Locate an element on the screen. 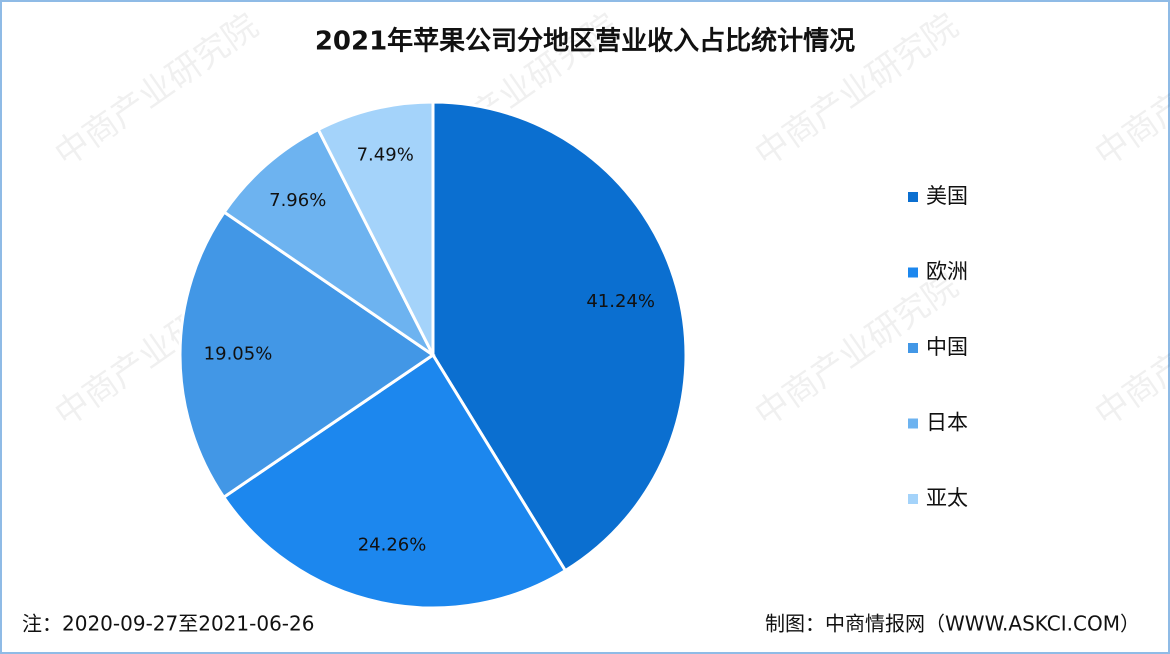 The image size is (1170, 654). chart-title: 2021年苹果公司分地区营业收入占比统计情况 is located at coordinates (585, 41).